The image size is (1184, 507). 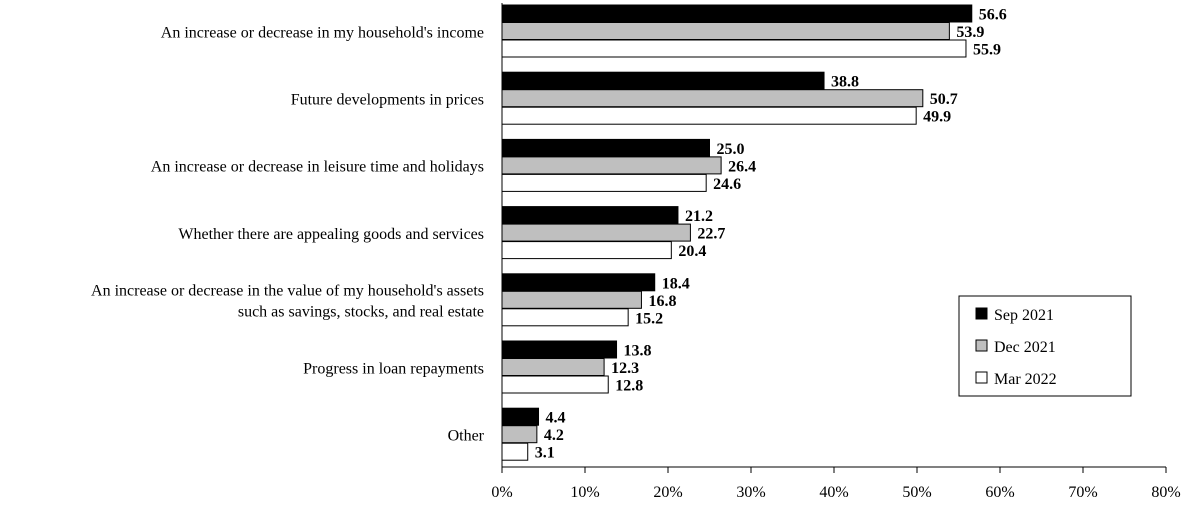 I want to click on data-label: 12.3, so click(x=625, y=368).